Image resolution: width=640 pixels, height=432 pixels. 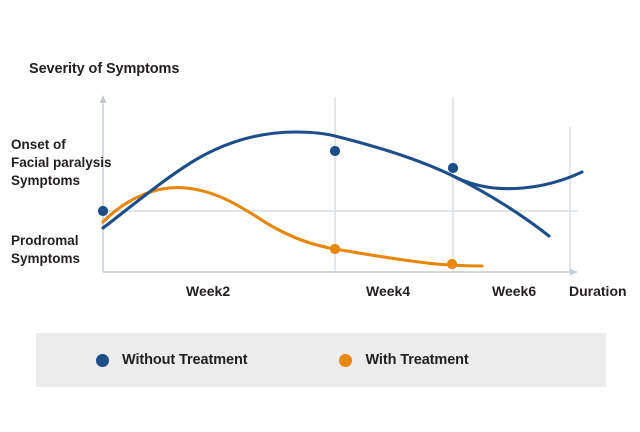 I want to click on y-axis-label-onset: Onset of Facial paralysis Symptoms, so click(x=61, y=162).